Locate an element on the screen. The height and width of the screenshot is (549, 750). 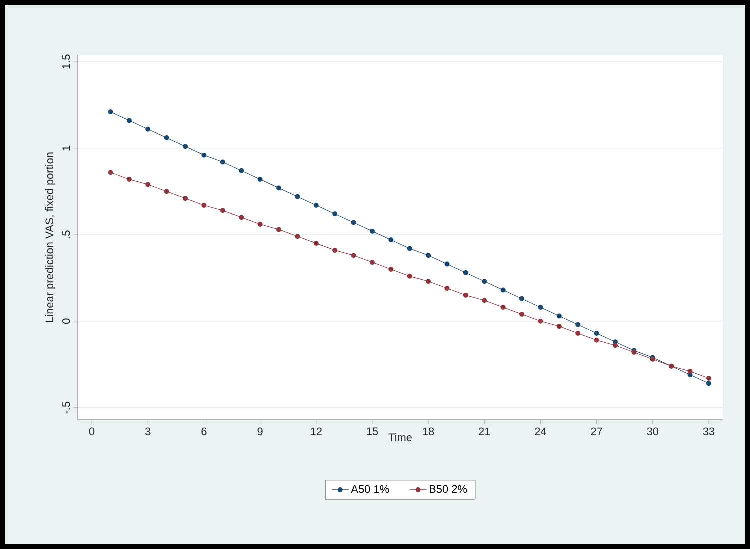
x-tick-label: 12 is located at coordinates (316, 432).